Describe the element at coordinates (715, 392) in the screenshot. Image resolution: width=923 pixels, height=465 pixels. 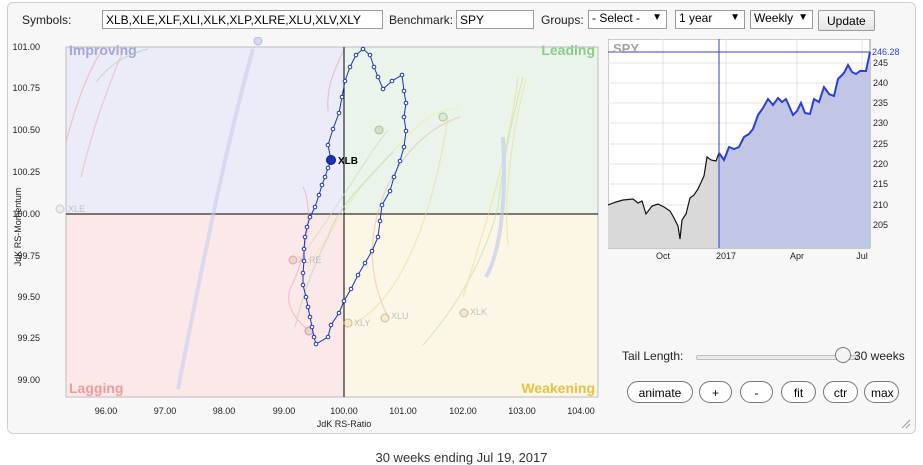
I see `zoom-in-button: +` at that location.